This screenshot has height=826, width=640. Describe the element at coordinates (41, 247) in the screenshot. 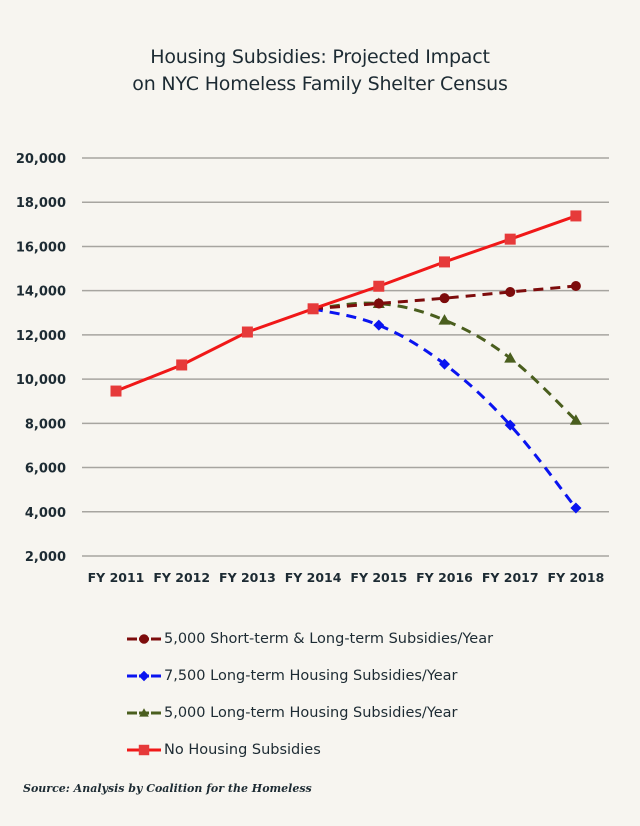

I see `y-tick-label: 16,000` at that location.